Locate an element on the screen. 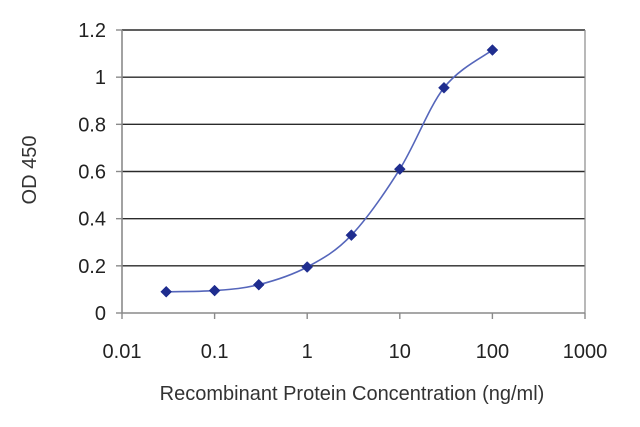 The image size is (640, 427). y-tick-label: 0.4 is located at coordinates (92, 220).